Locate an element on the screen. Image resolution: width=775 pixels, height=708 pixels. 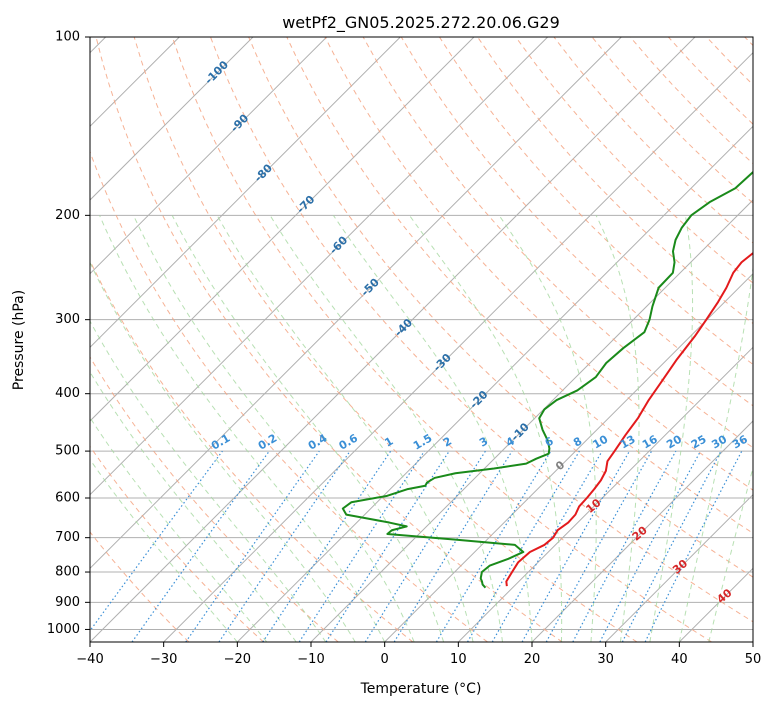
y-tick-label: 400 is located at coordinates (67, 393).